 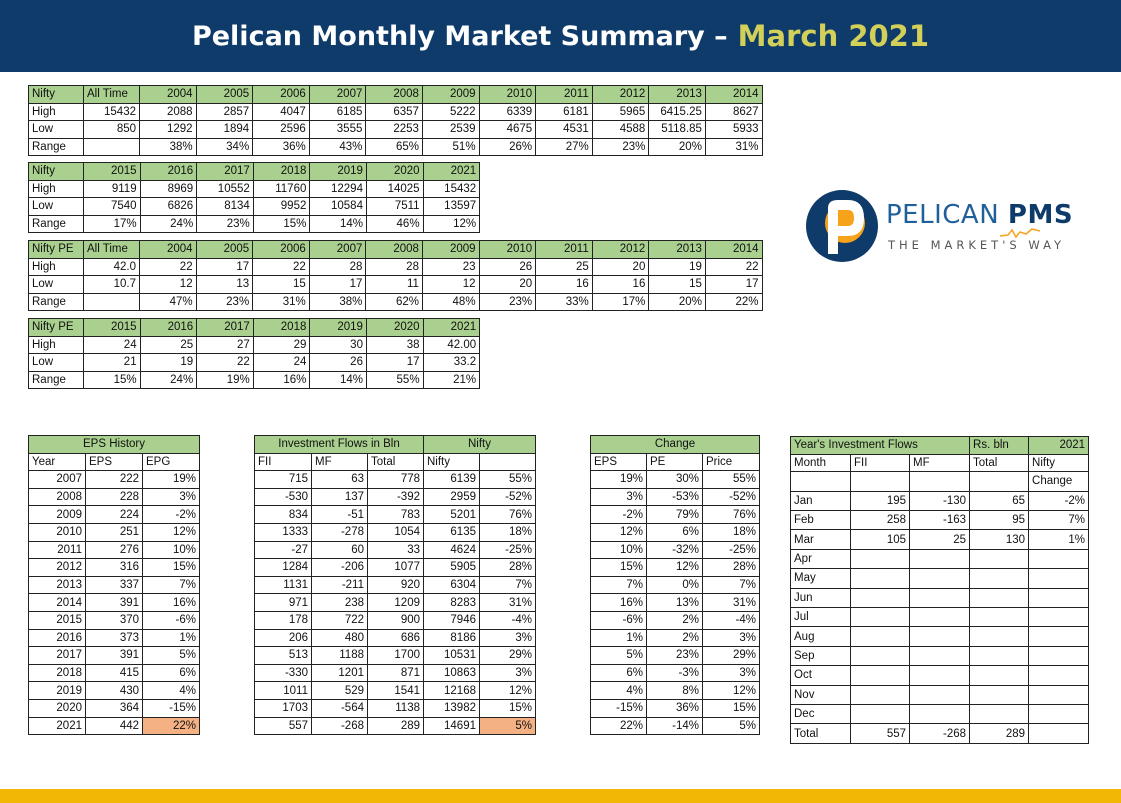 I want to click on table-cell: 4%, so click(x=171, y=690).